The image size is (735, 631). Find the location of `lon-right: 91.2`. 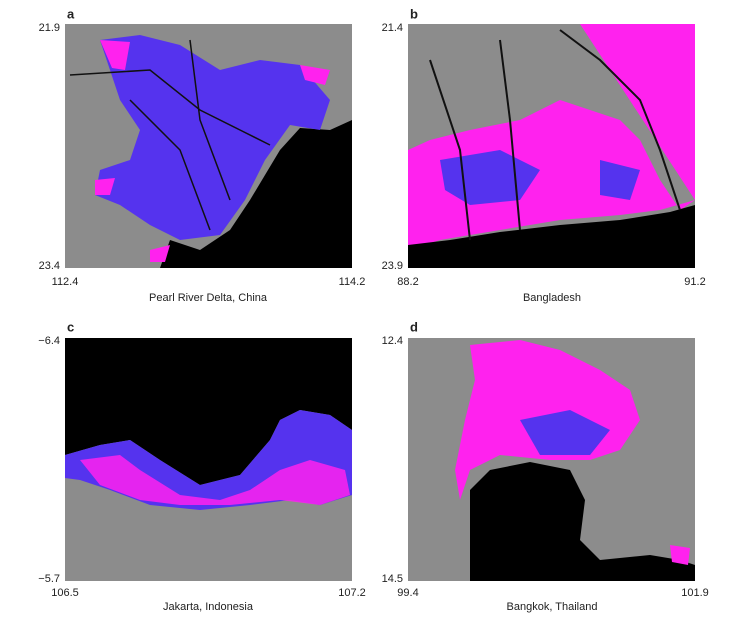

lon-right: 91.2 is located at coordinates (694, 282).